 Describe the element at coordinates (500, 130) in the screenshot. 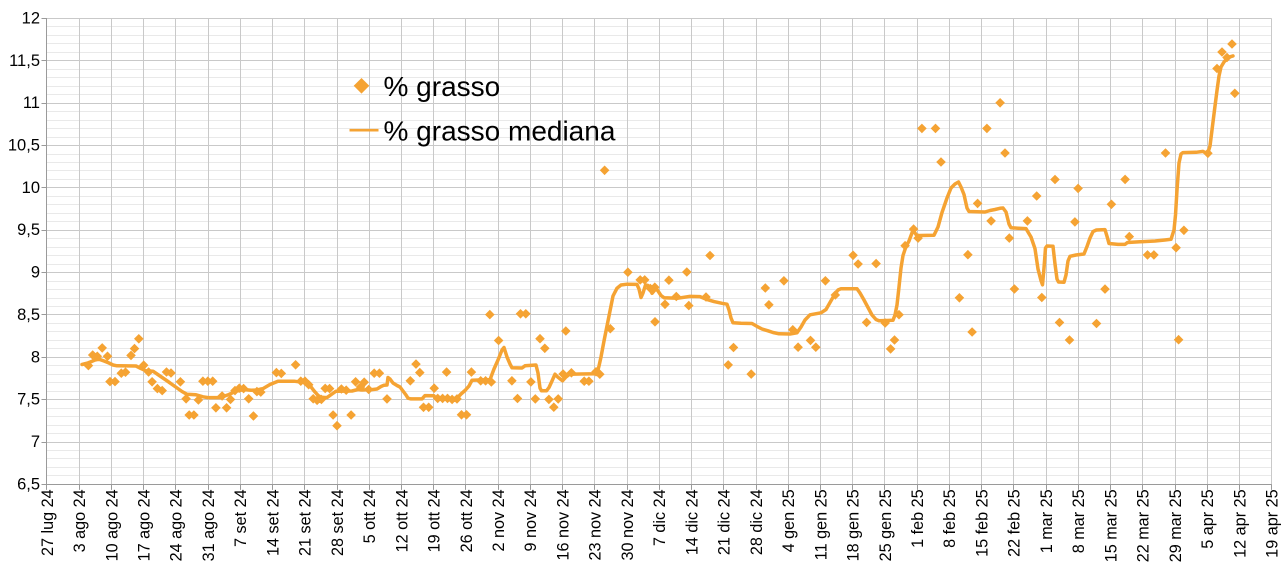

I see `svg-text: % grasso mediana` at that location.